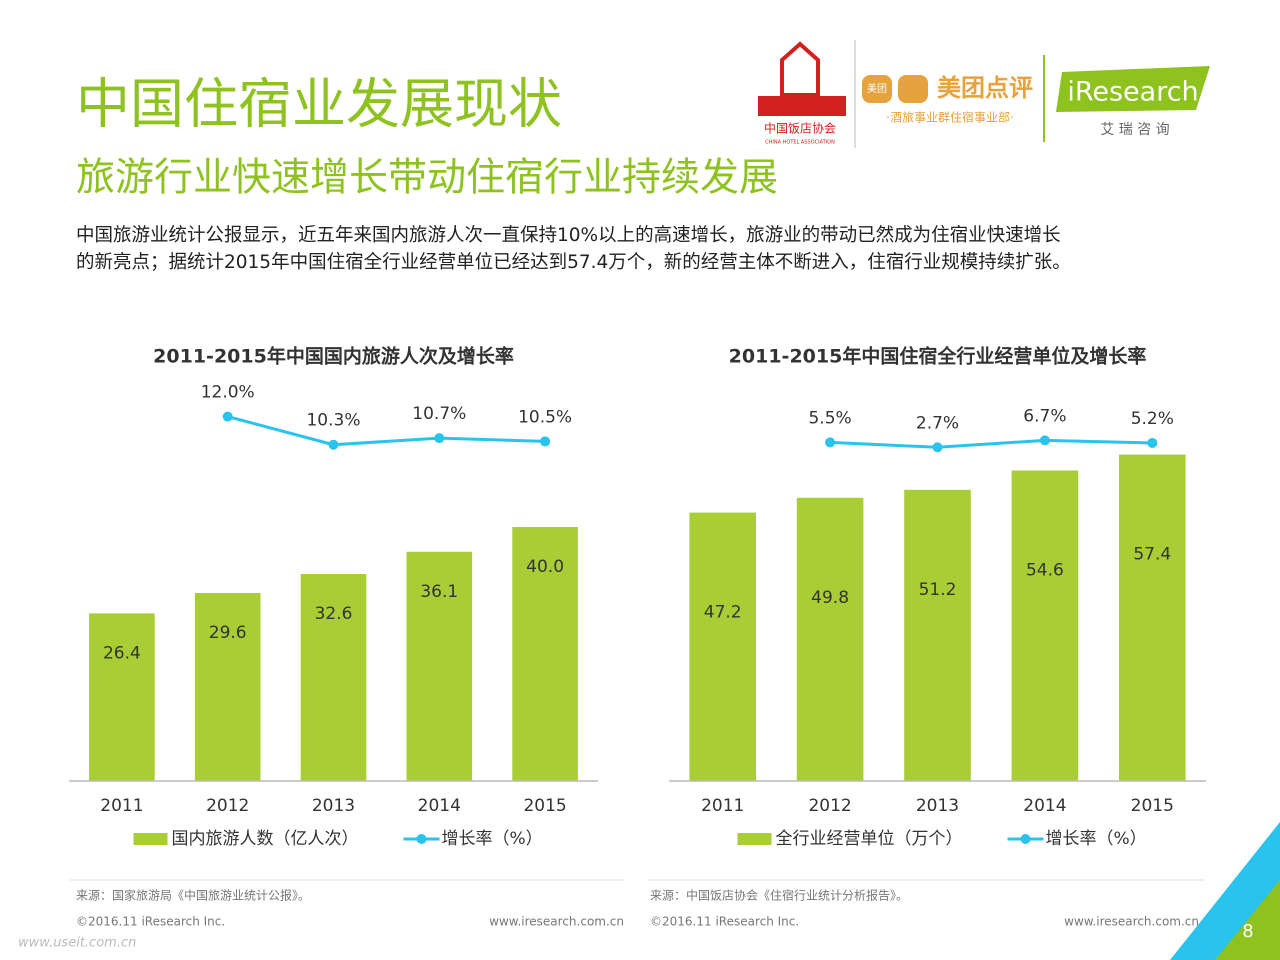  What do you see at coordinates (122, 653) in the screenshot?
I see `data-label: 26.4` at bounding box center [122, 653].